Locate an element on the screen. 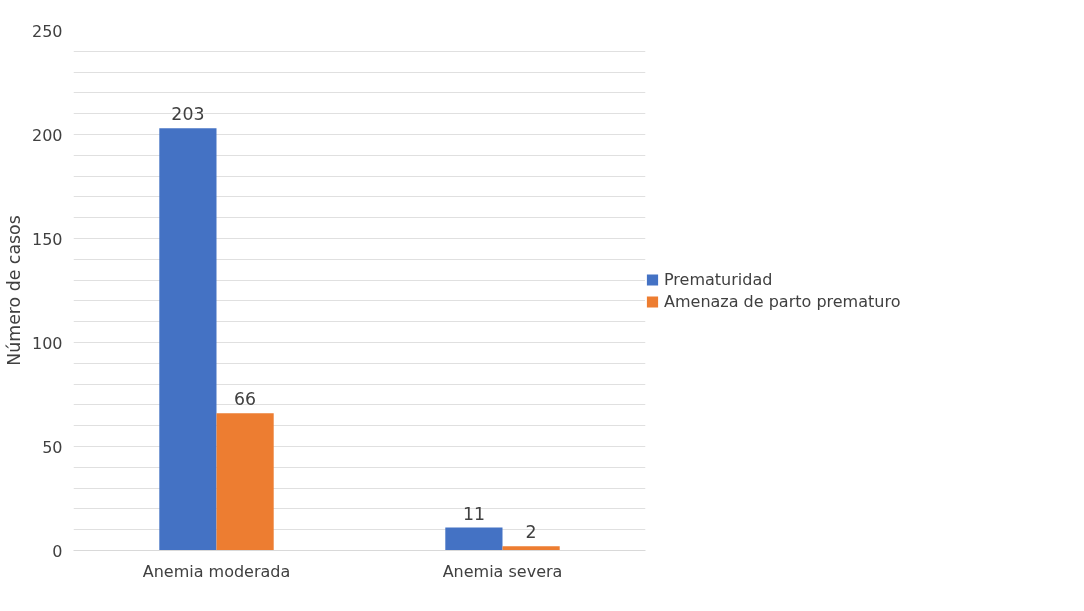  y-tick-label: 0 is located at coordinates (57, 551).